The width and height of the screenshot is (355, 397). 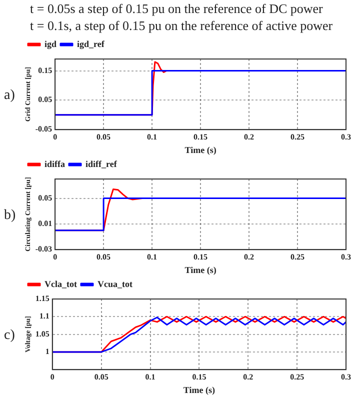 What do you see at coordinates (44, 316) in the screenshot?
I see `y-tick-label: 1.1` at bounding box center [44, 316].